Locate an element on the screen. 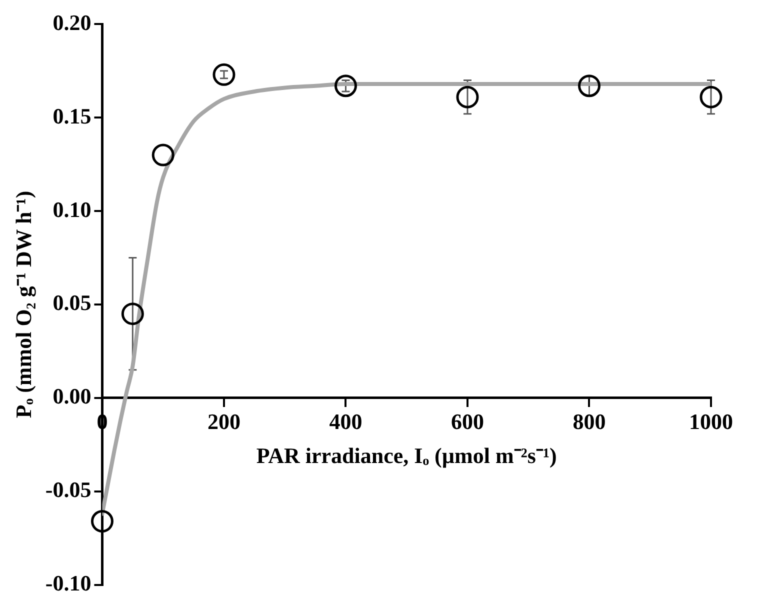  x-tick-label: 1000 is located at coordinates (711, 421).